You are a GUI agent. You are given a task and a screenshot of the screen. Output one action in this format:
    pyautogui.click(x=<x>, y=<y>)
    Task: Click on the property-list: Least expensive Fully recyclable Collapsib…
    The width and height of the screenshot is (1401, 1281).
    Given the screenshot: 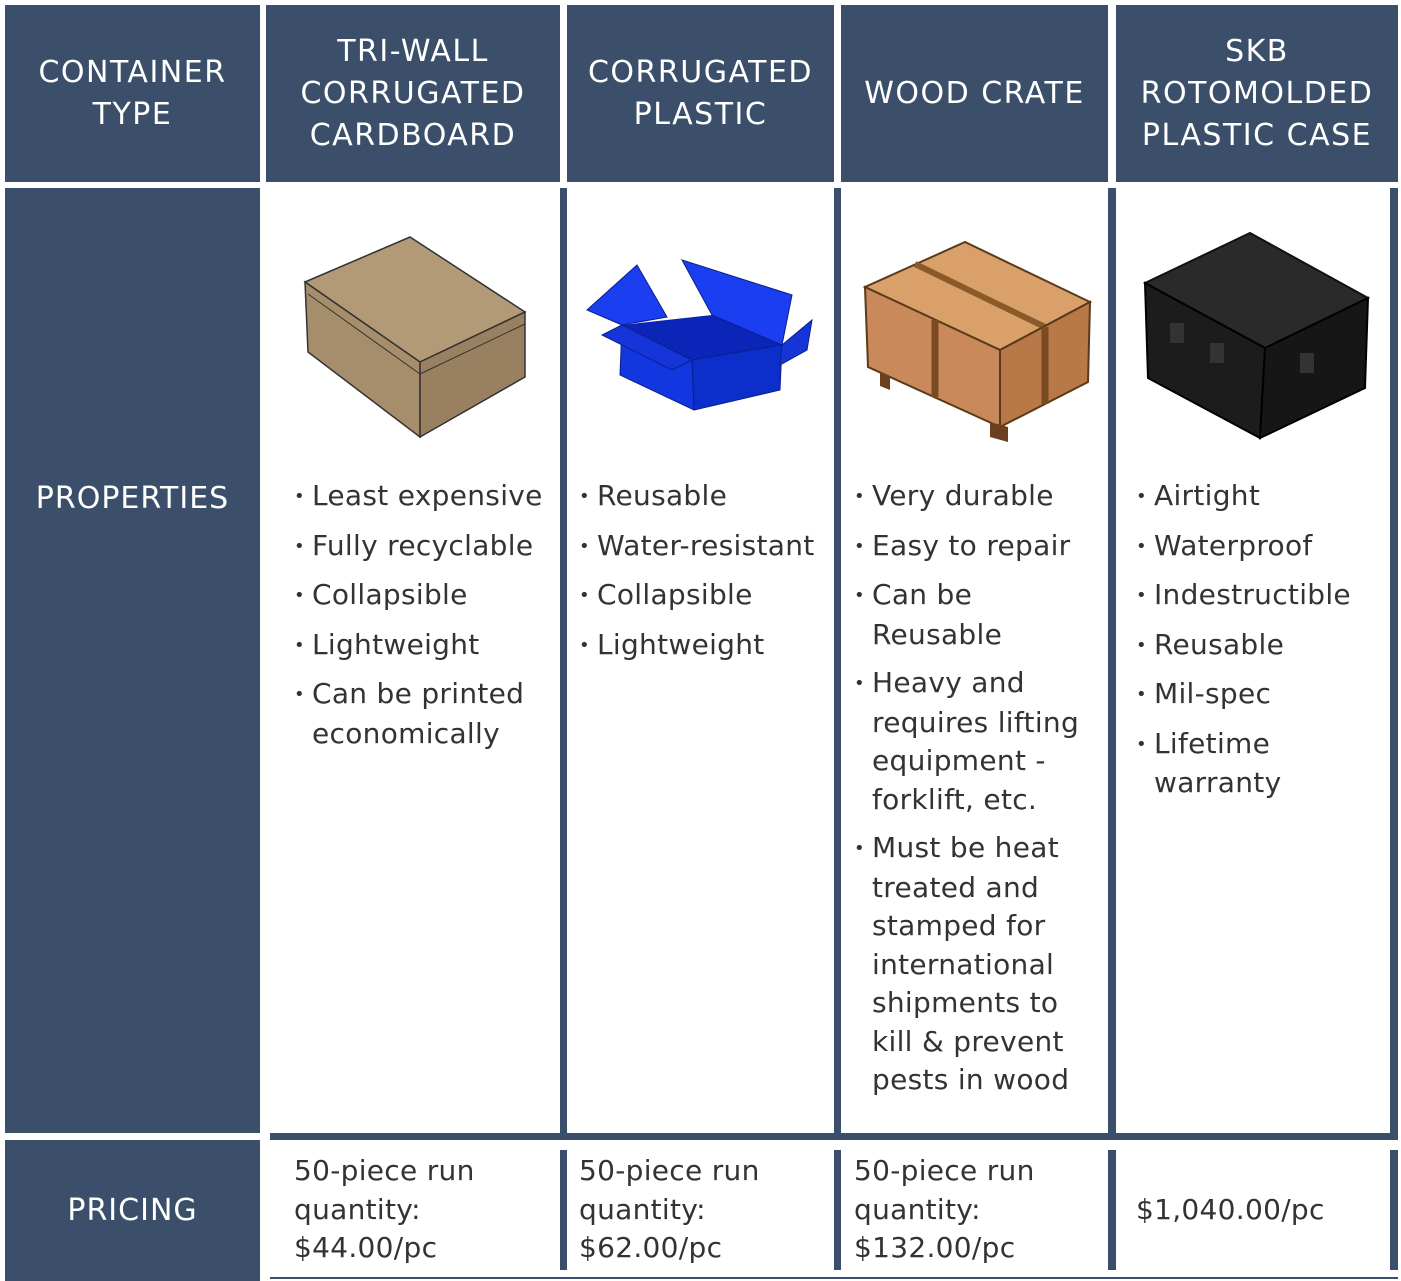 What is the action you would take?
    pyautogui.click(x=417, y=620)
    